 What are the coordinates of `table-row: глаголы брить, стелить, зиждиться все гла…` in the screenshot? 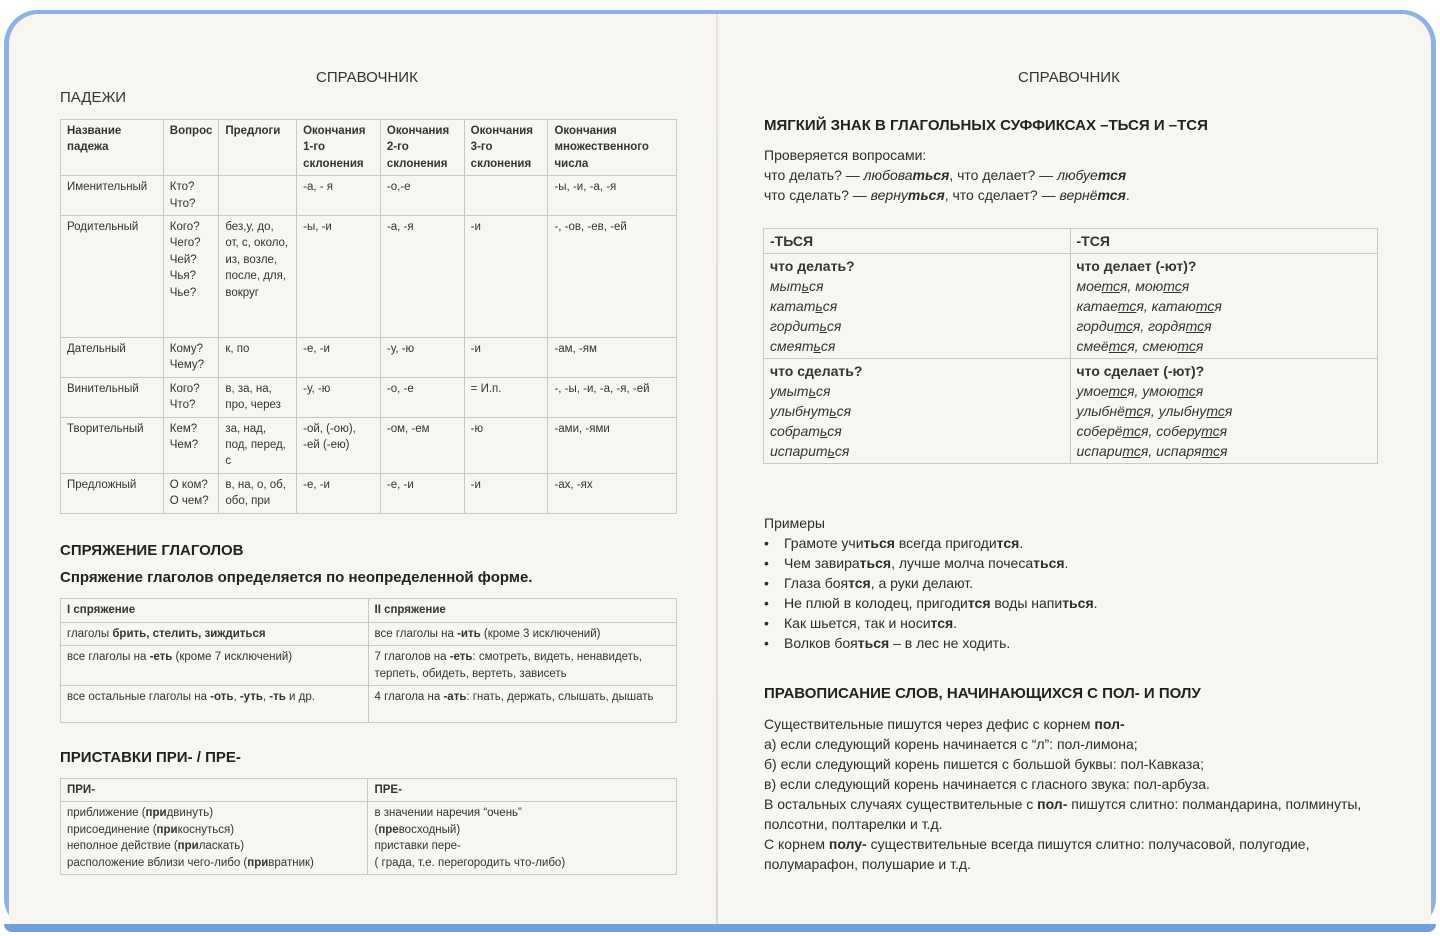 It's located at (368, 634).